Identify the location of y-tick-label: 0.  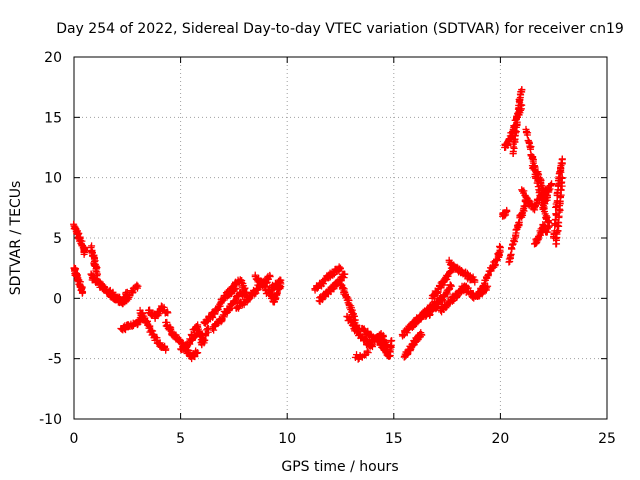
(57, 299).